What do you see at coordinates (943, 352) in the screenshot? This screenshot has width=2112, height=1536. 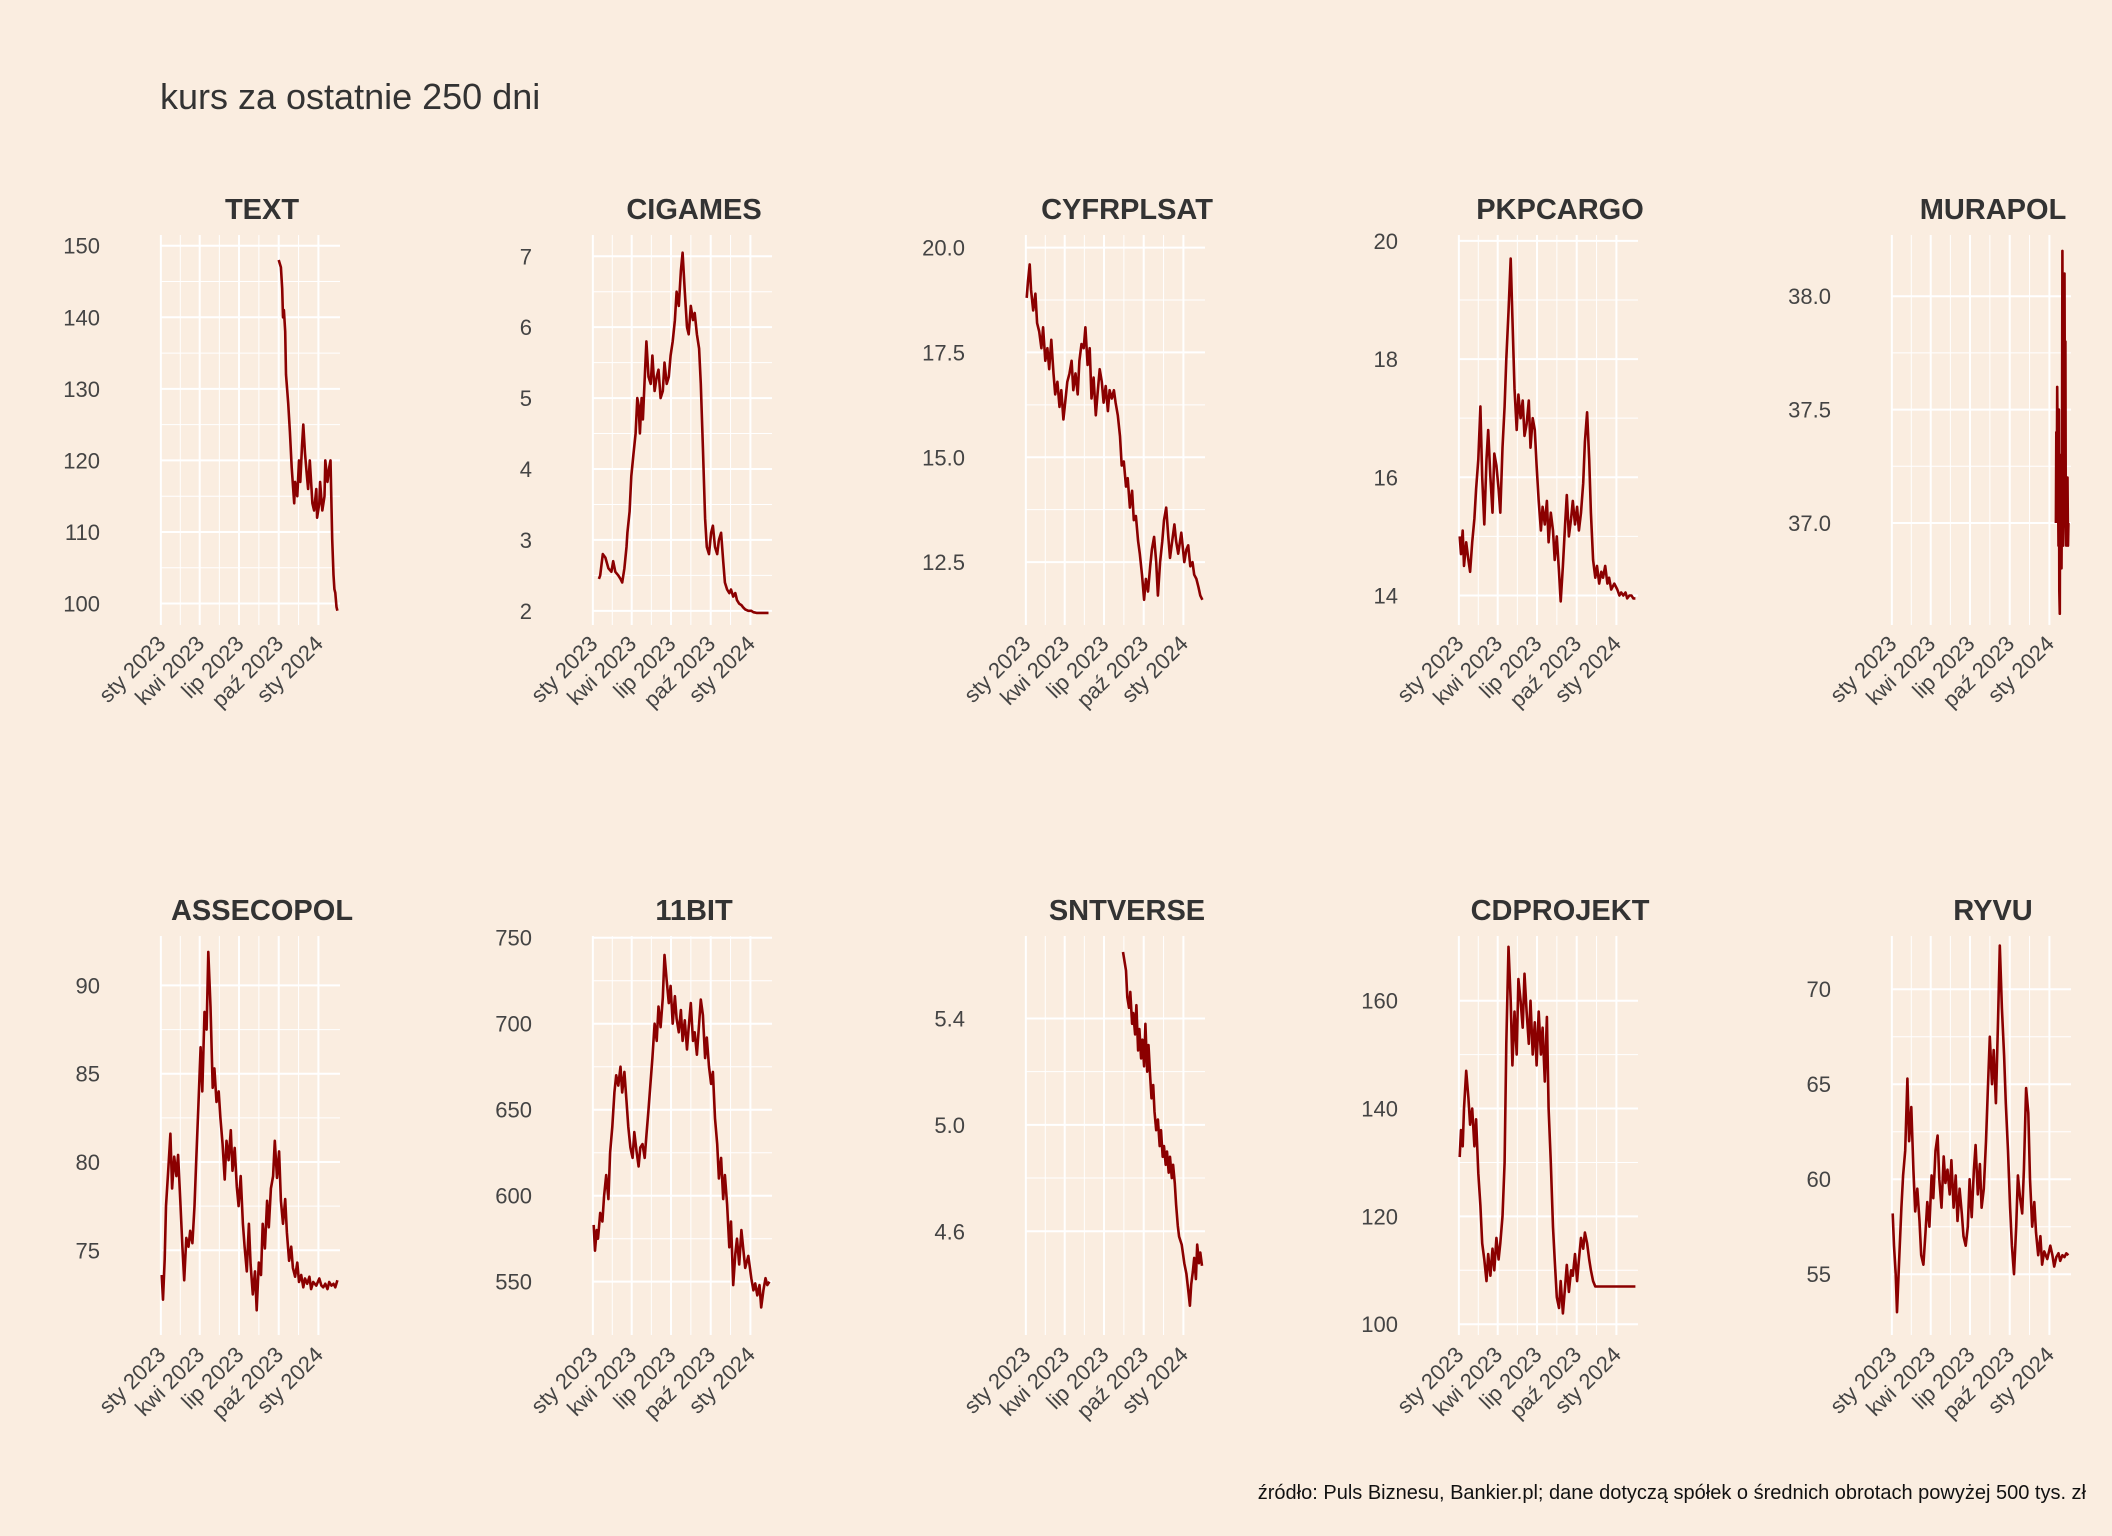 I see `y-tick-label: 17.5` at bounding box center [943, 352].